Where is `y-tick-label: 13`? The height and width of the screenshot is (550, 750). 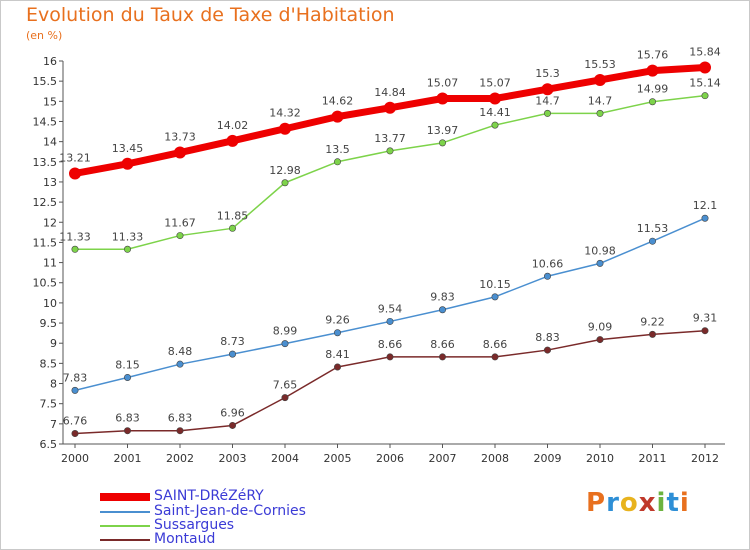 y-tick-label: 13 is located at coordinates (50, 182).